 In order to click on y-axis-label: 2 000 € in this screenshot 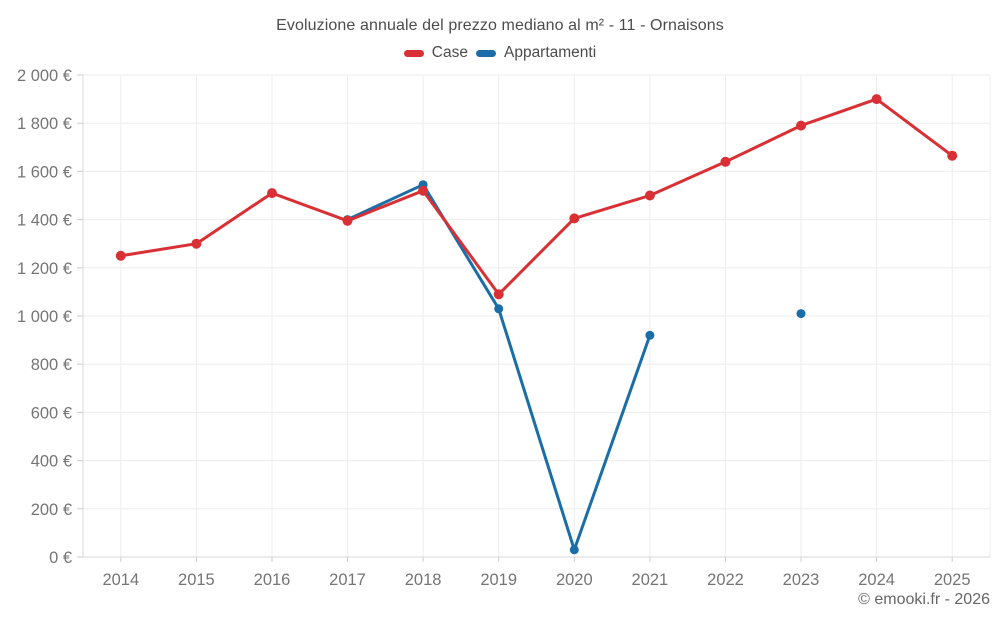, I will do `click(44, 76)`.